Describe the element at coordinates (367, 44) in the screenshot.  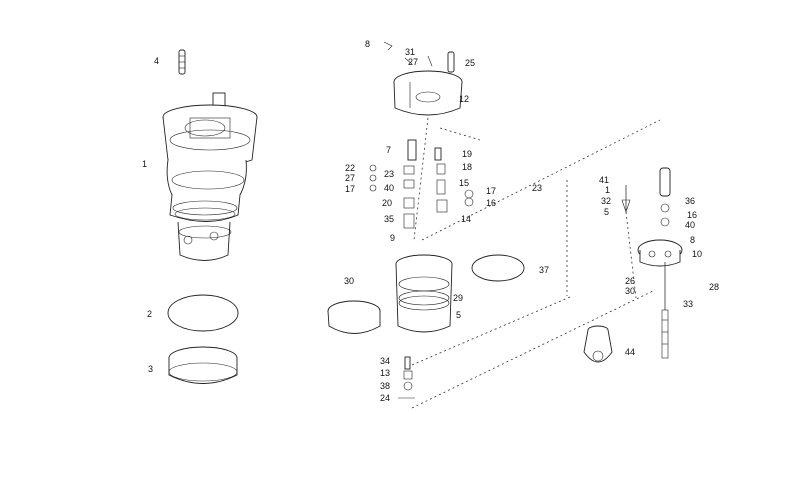
I see `callout-8-top: 8` at that location.